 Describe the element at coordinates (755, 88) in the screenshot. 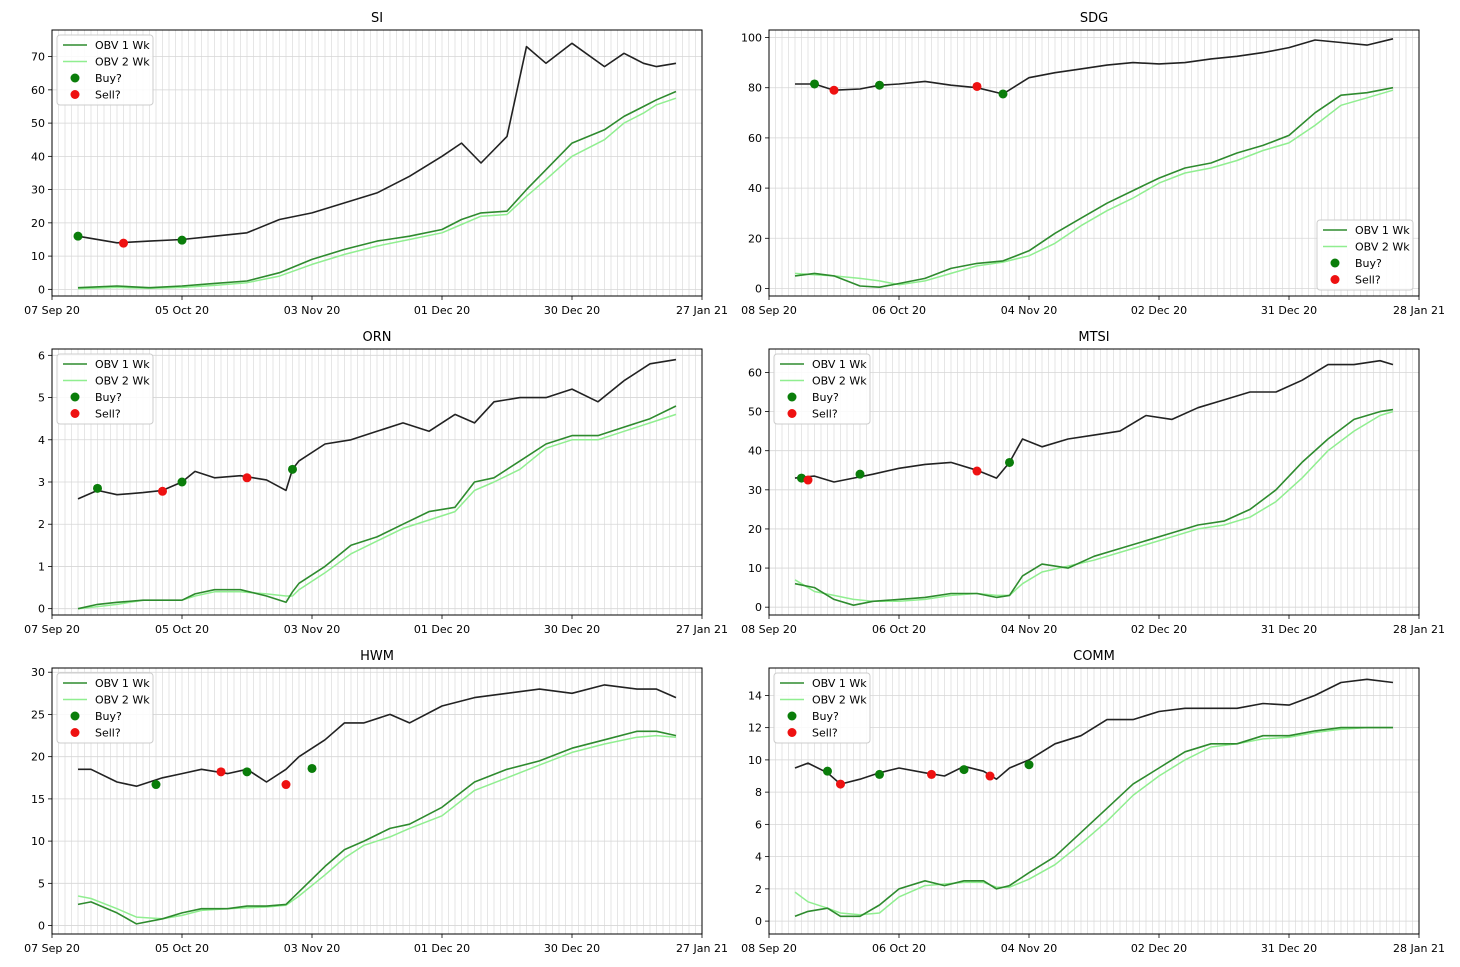

I see `y-tick-label: 80` at that location.